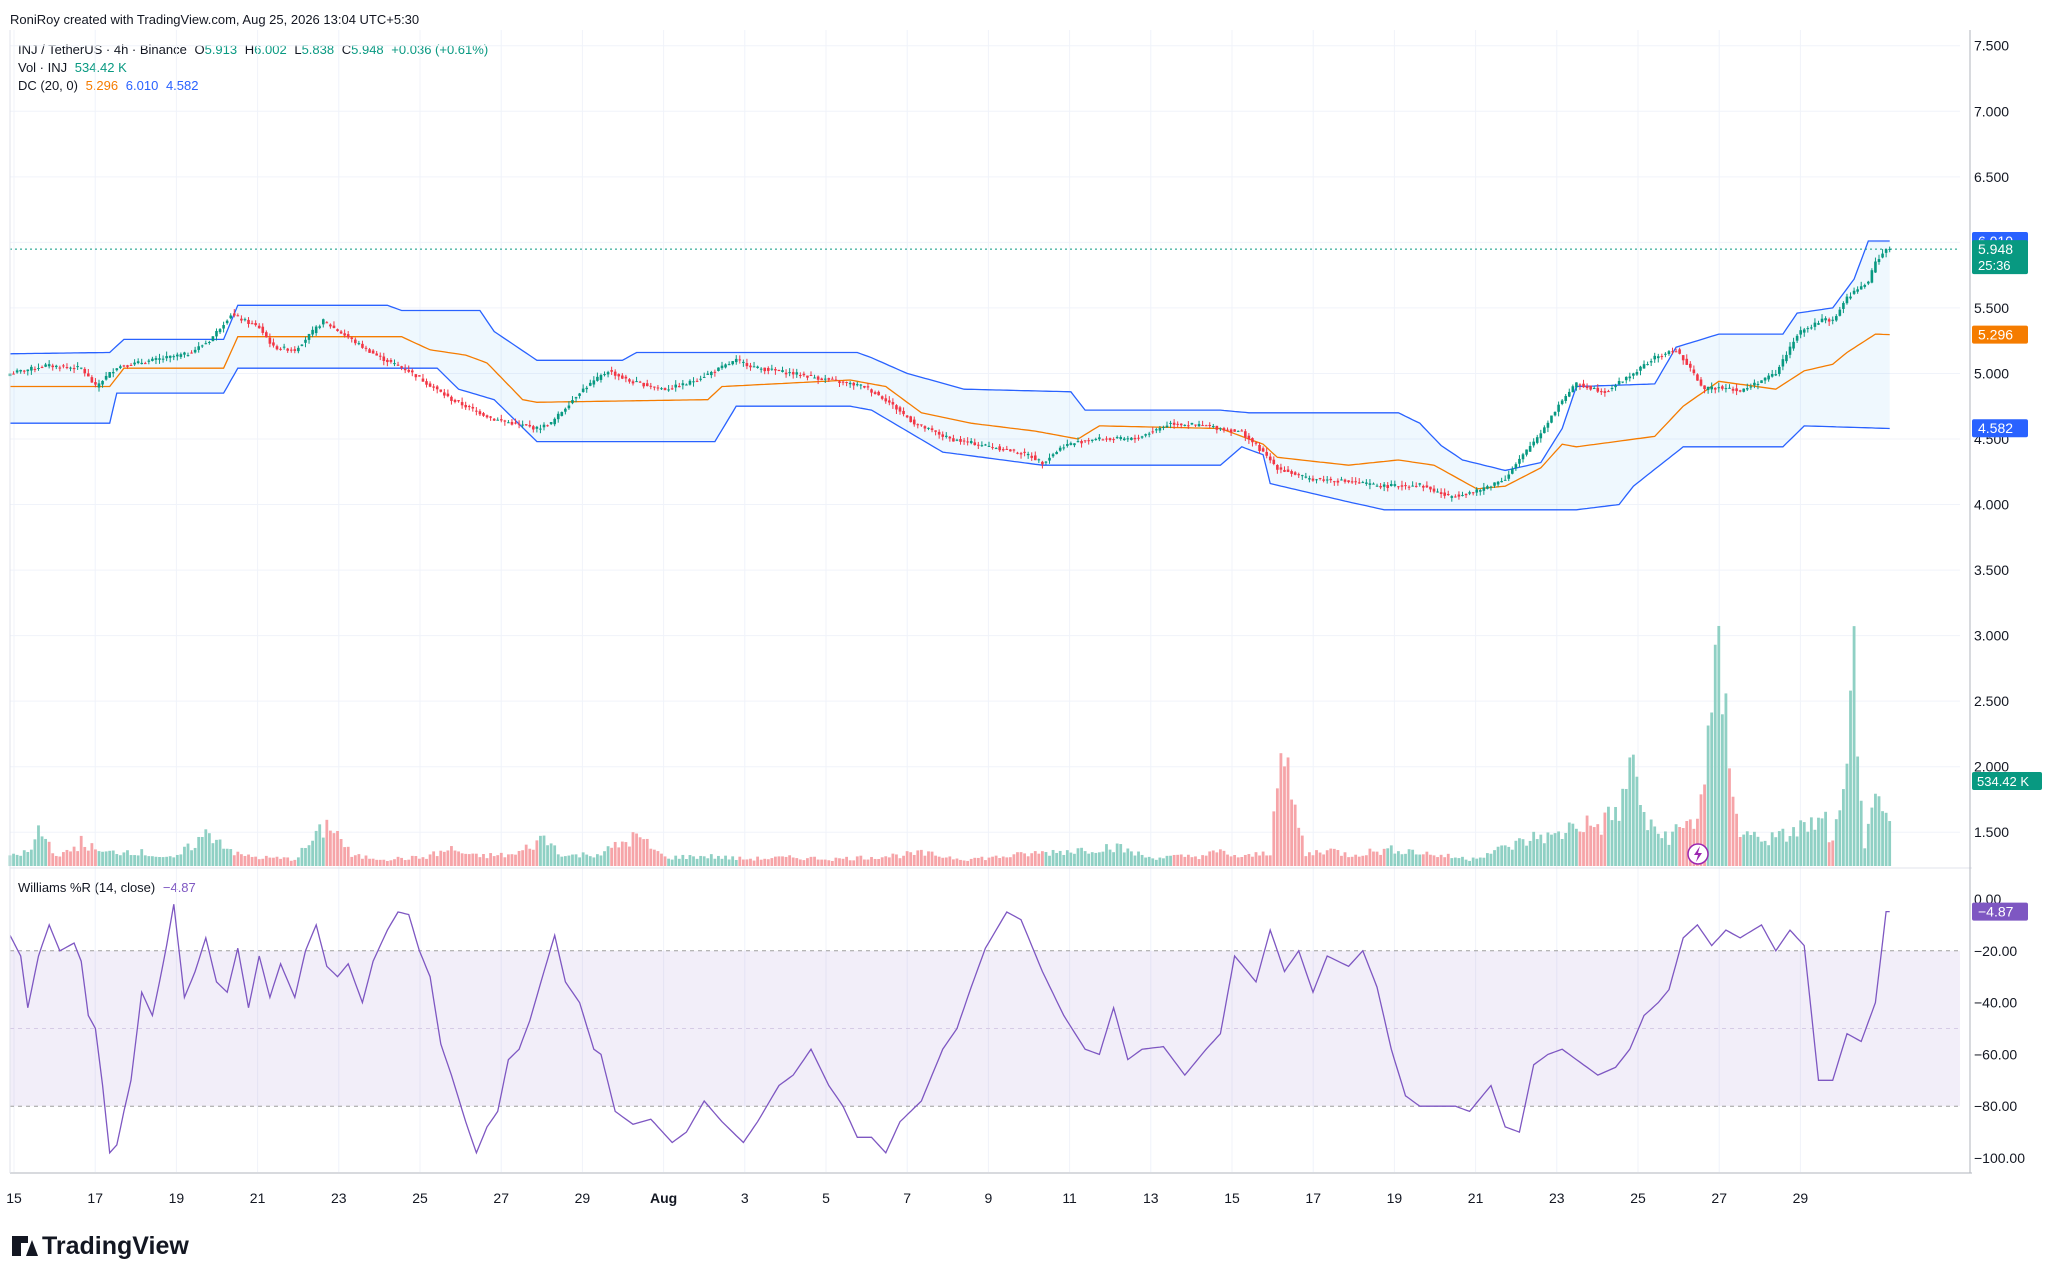  What do you see at coordinates (1991, 308) in the screenshot?
I see `price-tick-label: 5.500` at bounding box center [1991, 308].